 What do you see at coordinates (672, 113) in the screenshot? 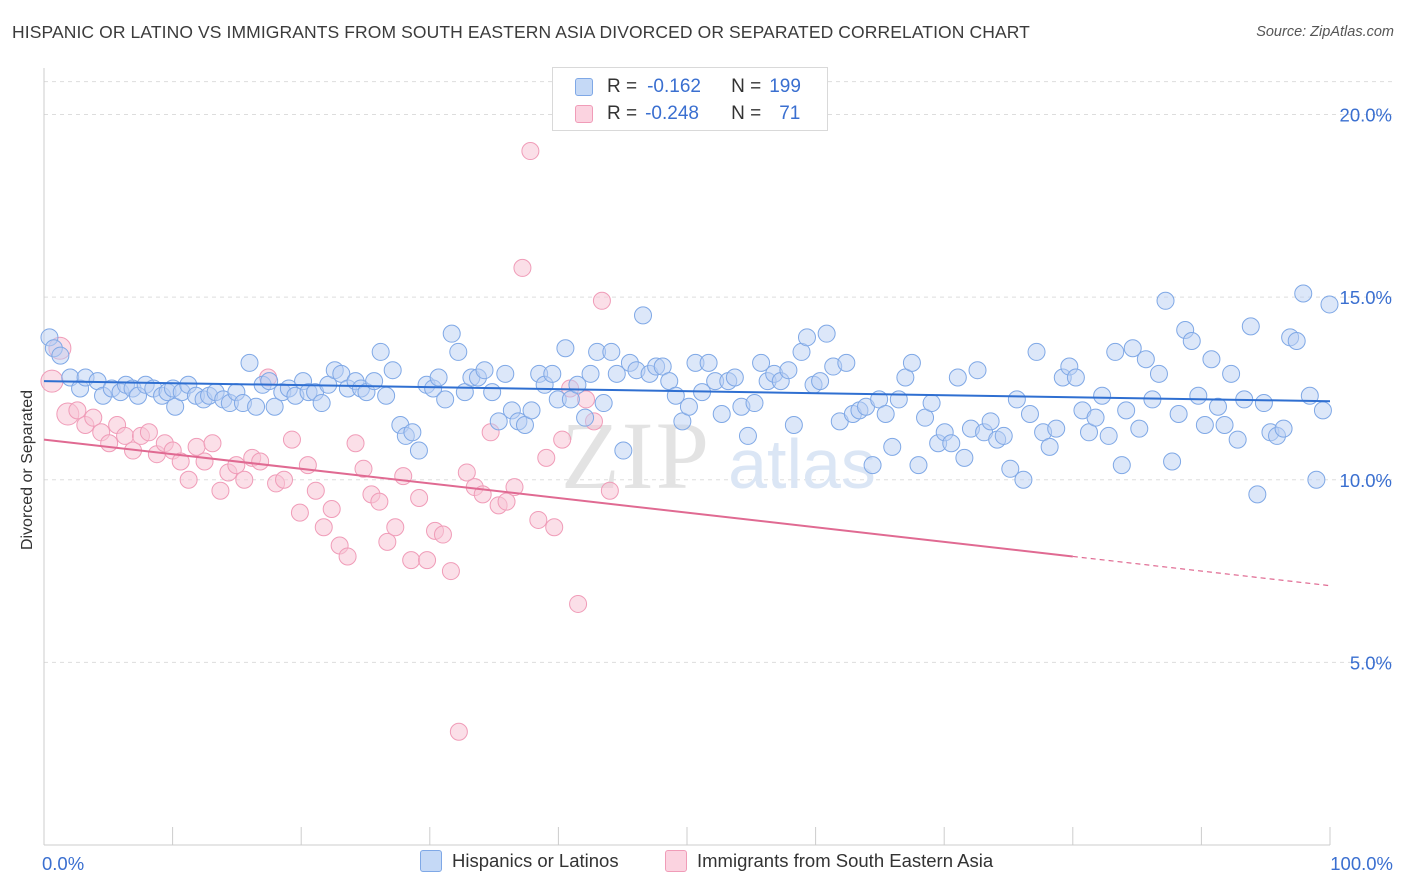
I see `r-value-pink: -0.248` at bounding box center [672, 113].